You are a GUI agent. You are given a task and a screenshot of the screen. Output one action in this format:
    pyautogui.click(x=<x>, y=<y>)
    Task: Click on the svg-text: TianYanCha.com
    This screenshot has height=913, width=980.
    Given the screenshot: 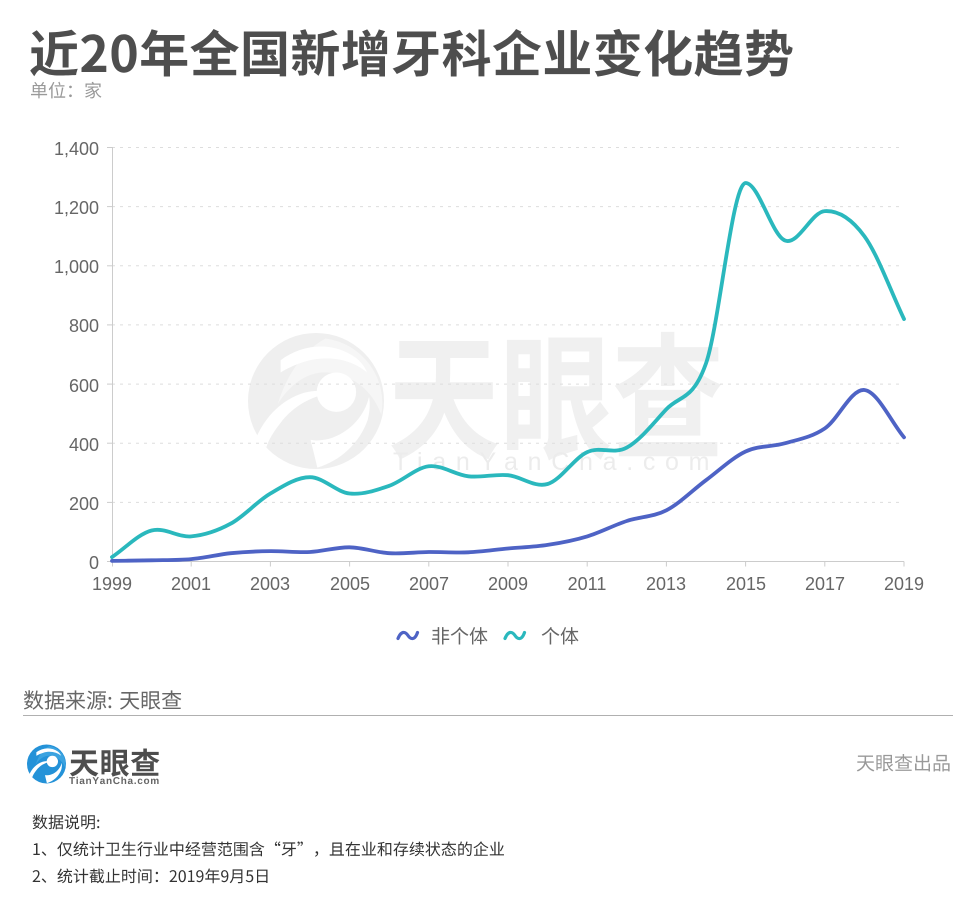 What is the action you would take?
    pyautogui.click(x=556, y=462)
    